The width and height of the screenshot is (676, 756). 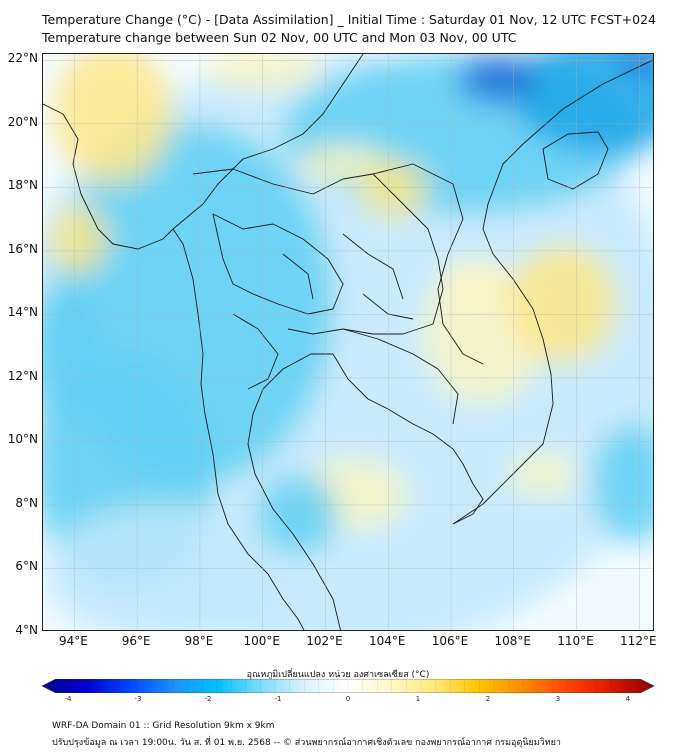 What do you see at coordinates (26, 502) in the screenshot?
I see `latitude-label: 8°N` at bounding box center [26, 502].